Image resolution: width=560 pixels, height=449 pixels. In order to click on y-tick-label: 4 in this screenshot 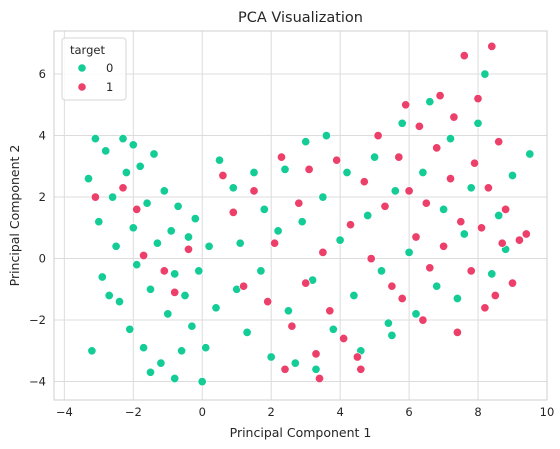, I will do `click(42, 136)`.